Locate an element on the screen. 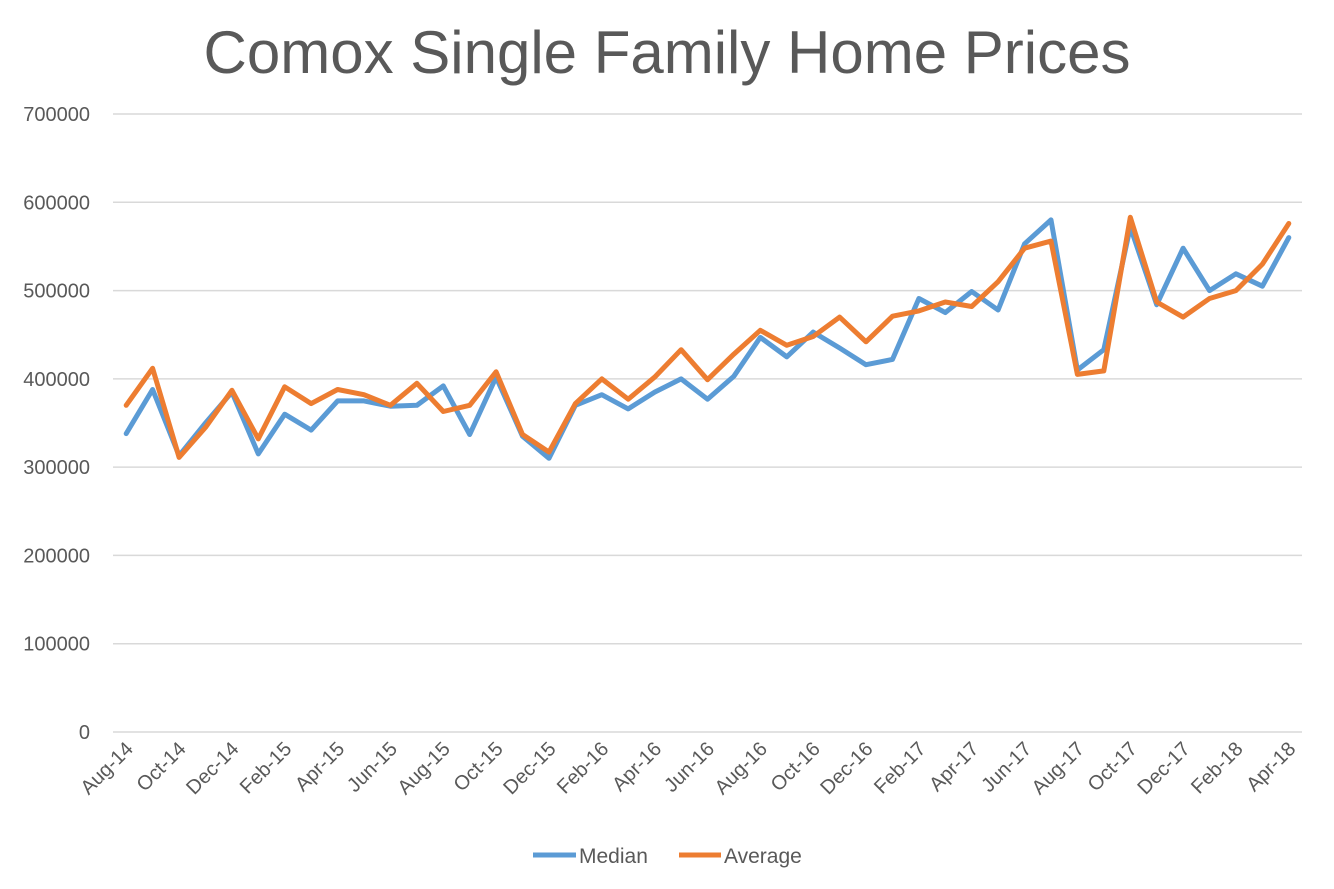 Image resolution: width=1334 pixels, height=889 pixels. chart-title: Comox Single Family Home Prices is located at coordinates (667, 52).